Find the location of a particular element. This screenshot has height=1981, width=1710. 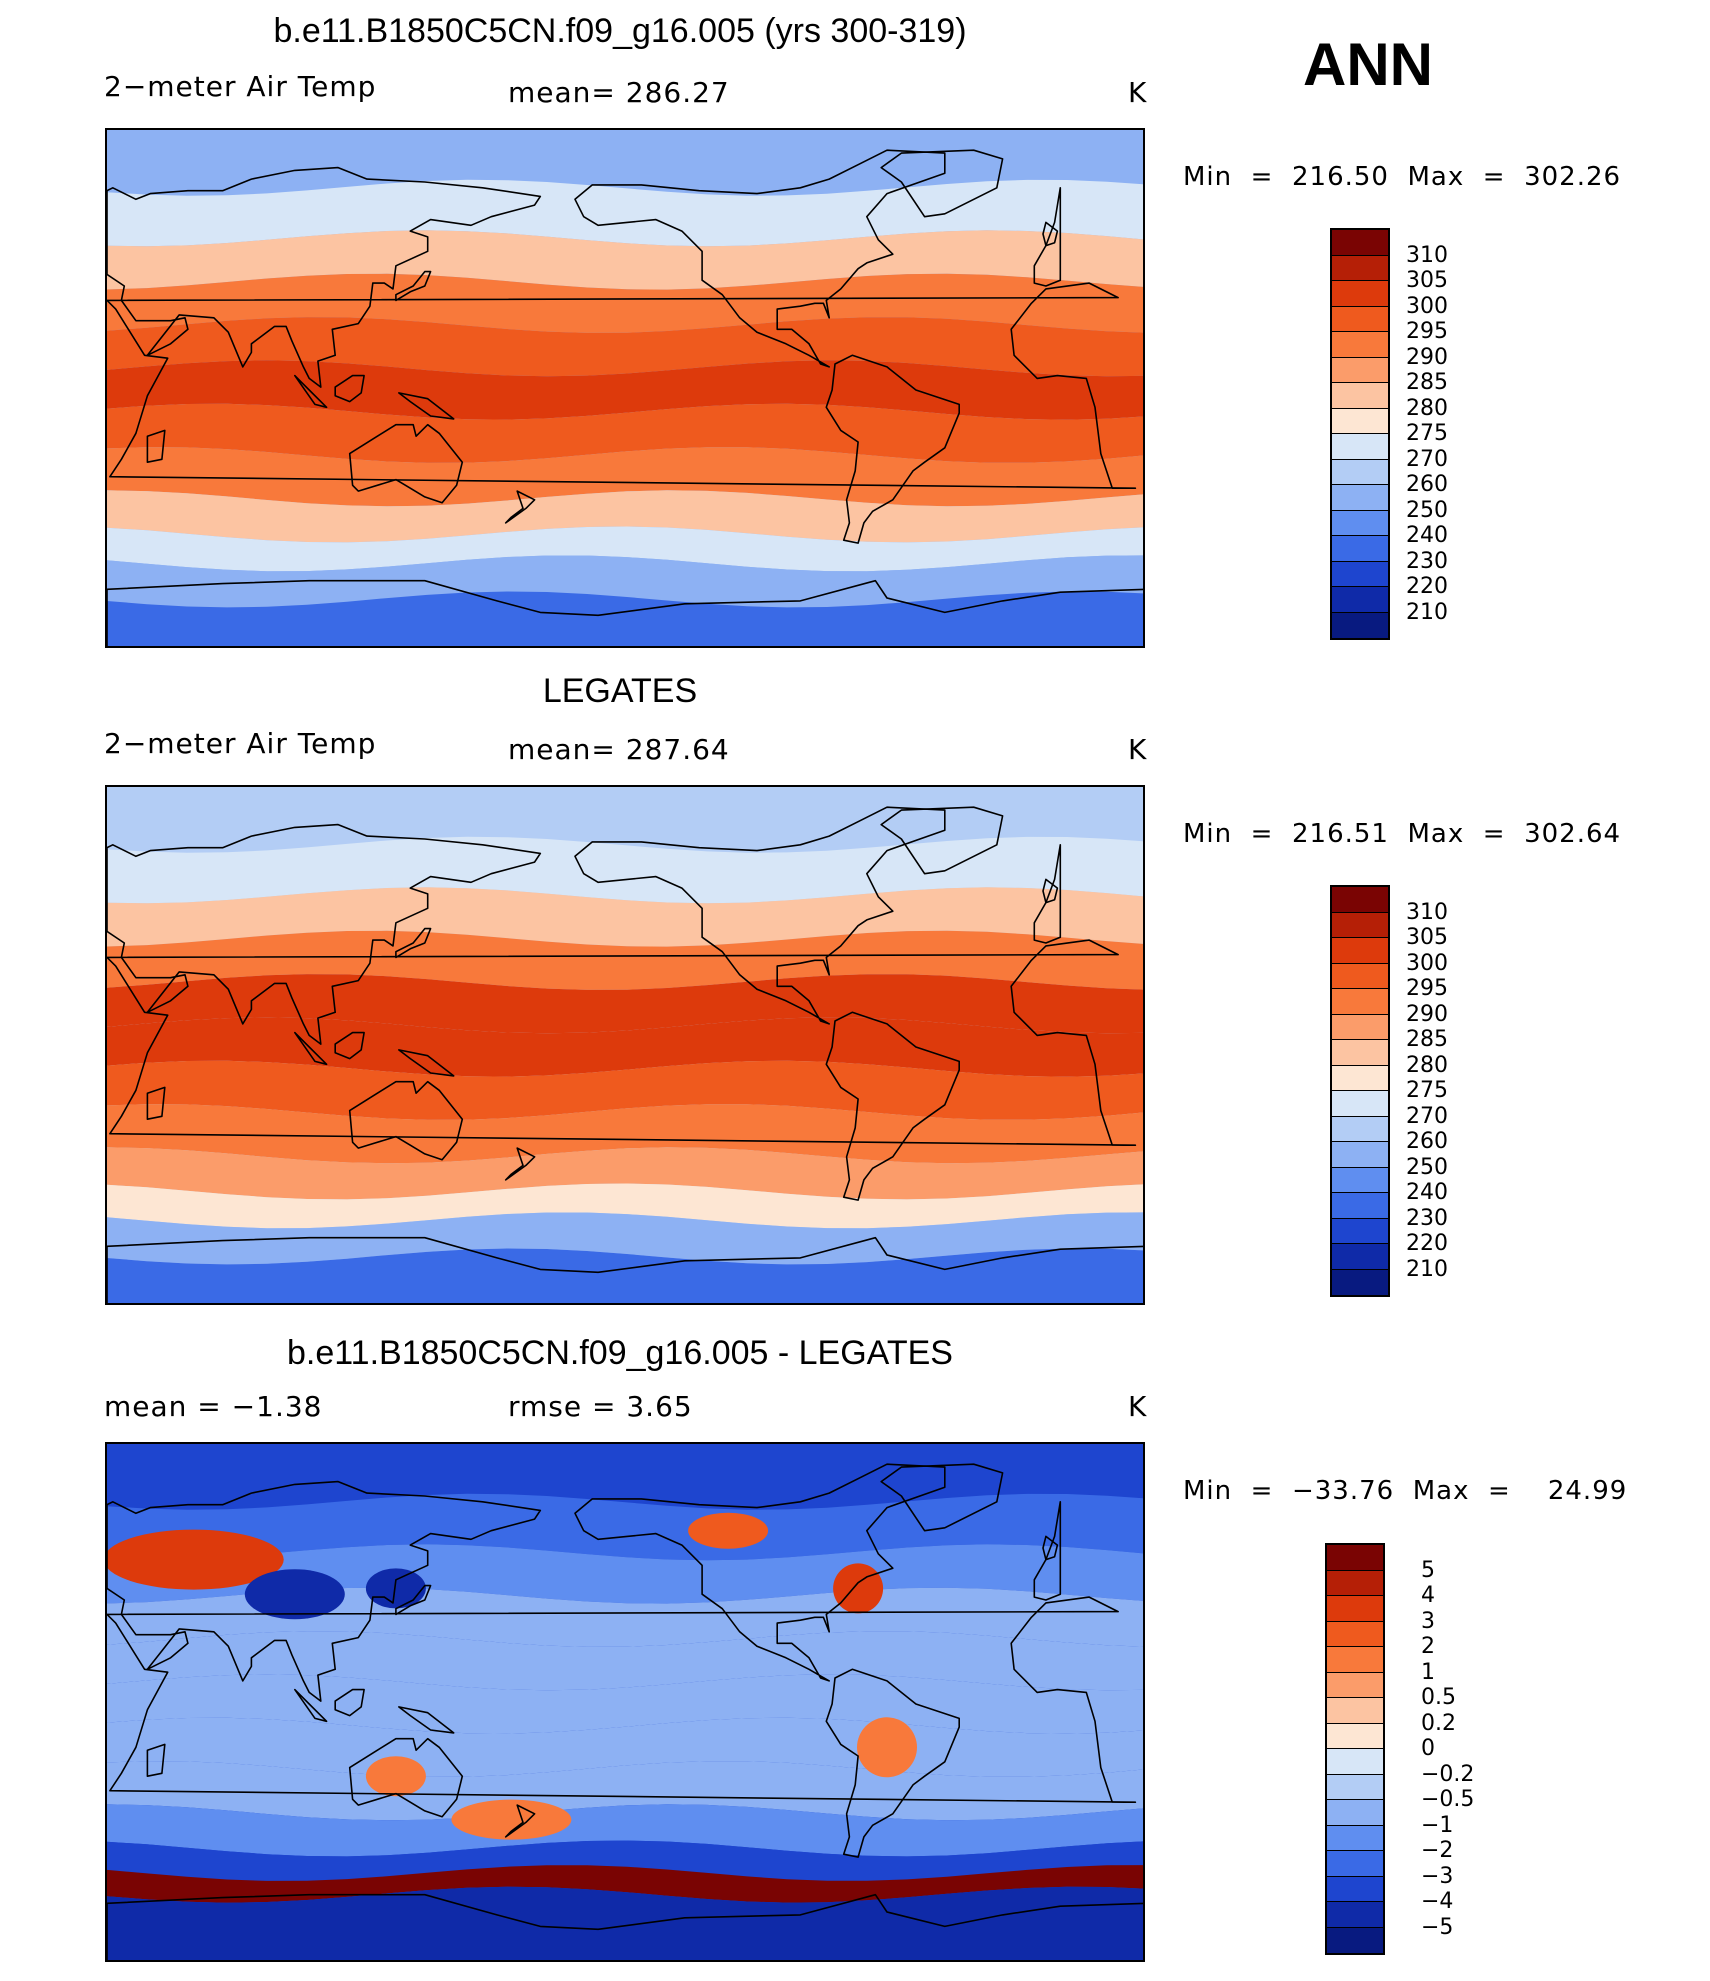

panel1-colorbar-tick-label: 240 is located at coordinates (1427, 535).